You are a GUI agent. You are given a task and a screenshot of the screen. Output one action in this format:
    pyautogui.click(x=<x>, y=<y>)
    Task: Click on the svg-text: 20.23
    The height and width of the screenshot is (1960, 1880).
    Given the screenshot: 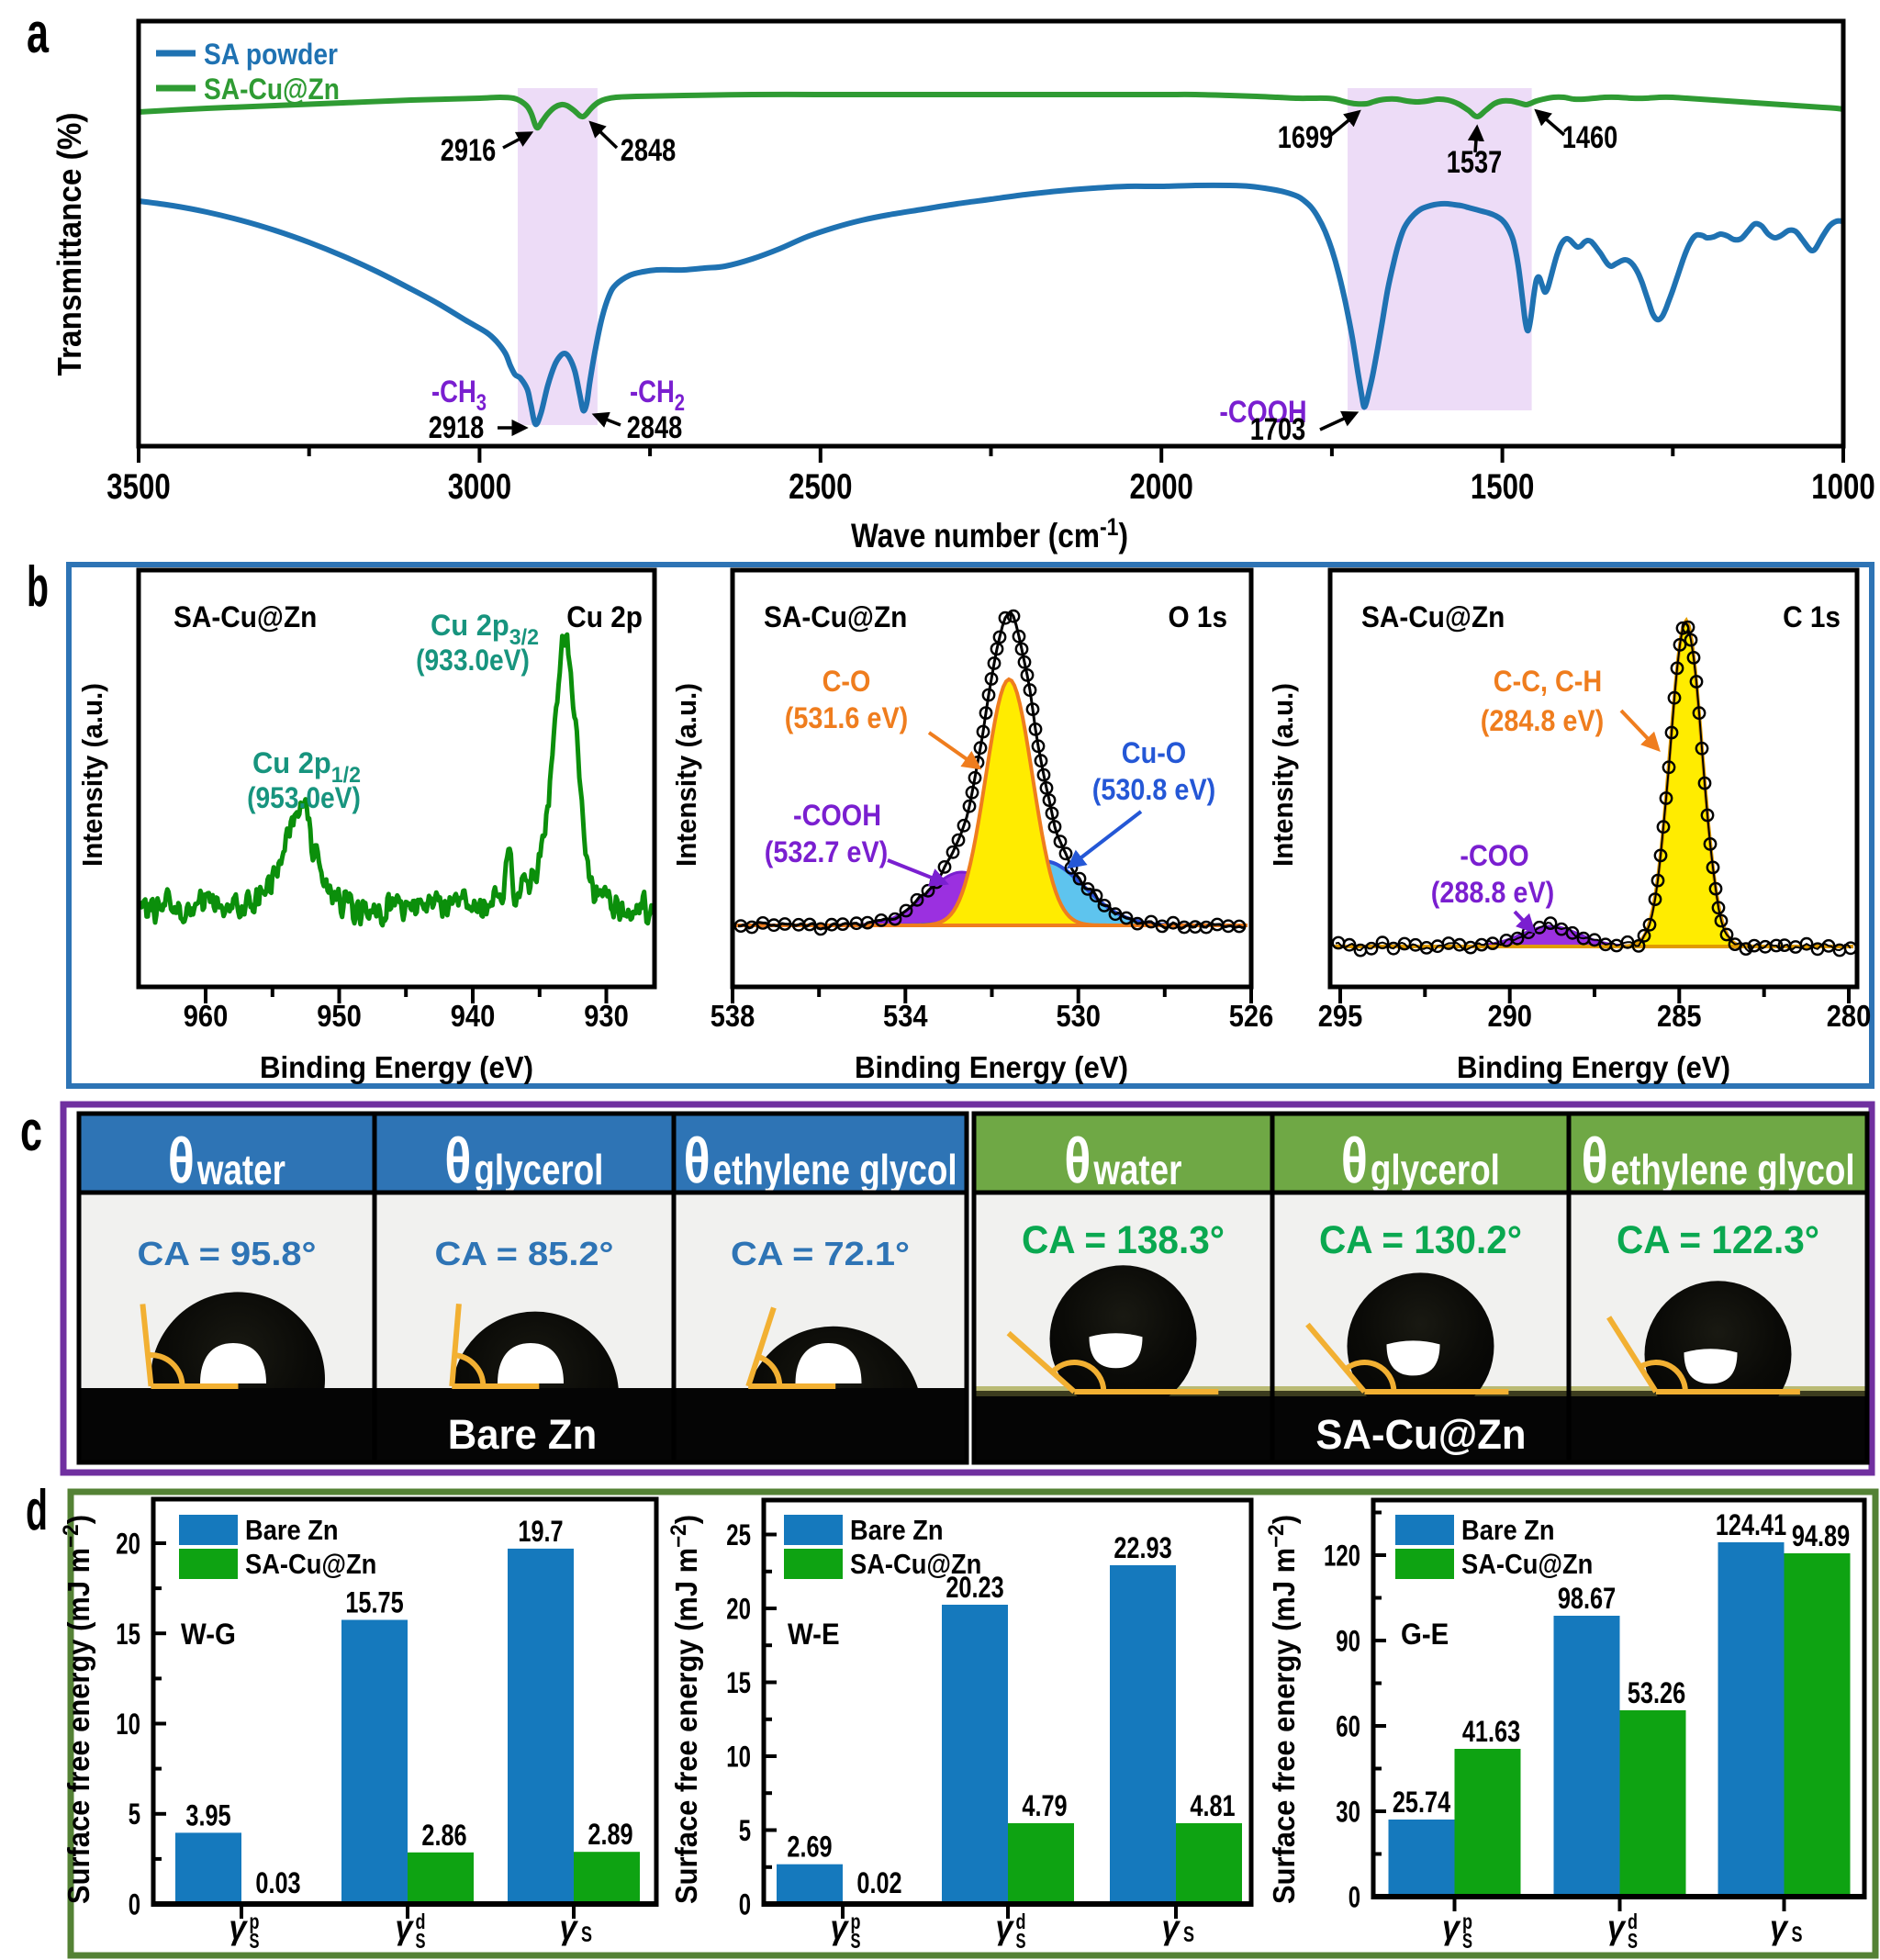 What is the action you would take?
    pyautogui.click(x=974, y=1587)
    